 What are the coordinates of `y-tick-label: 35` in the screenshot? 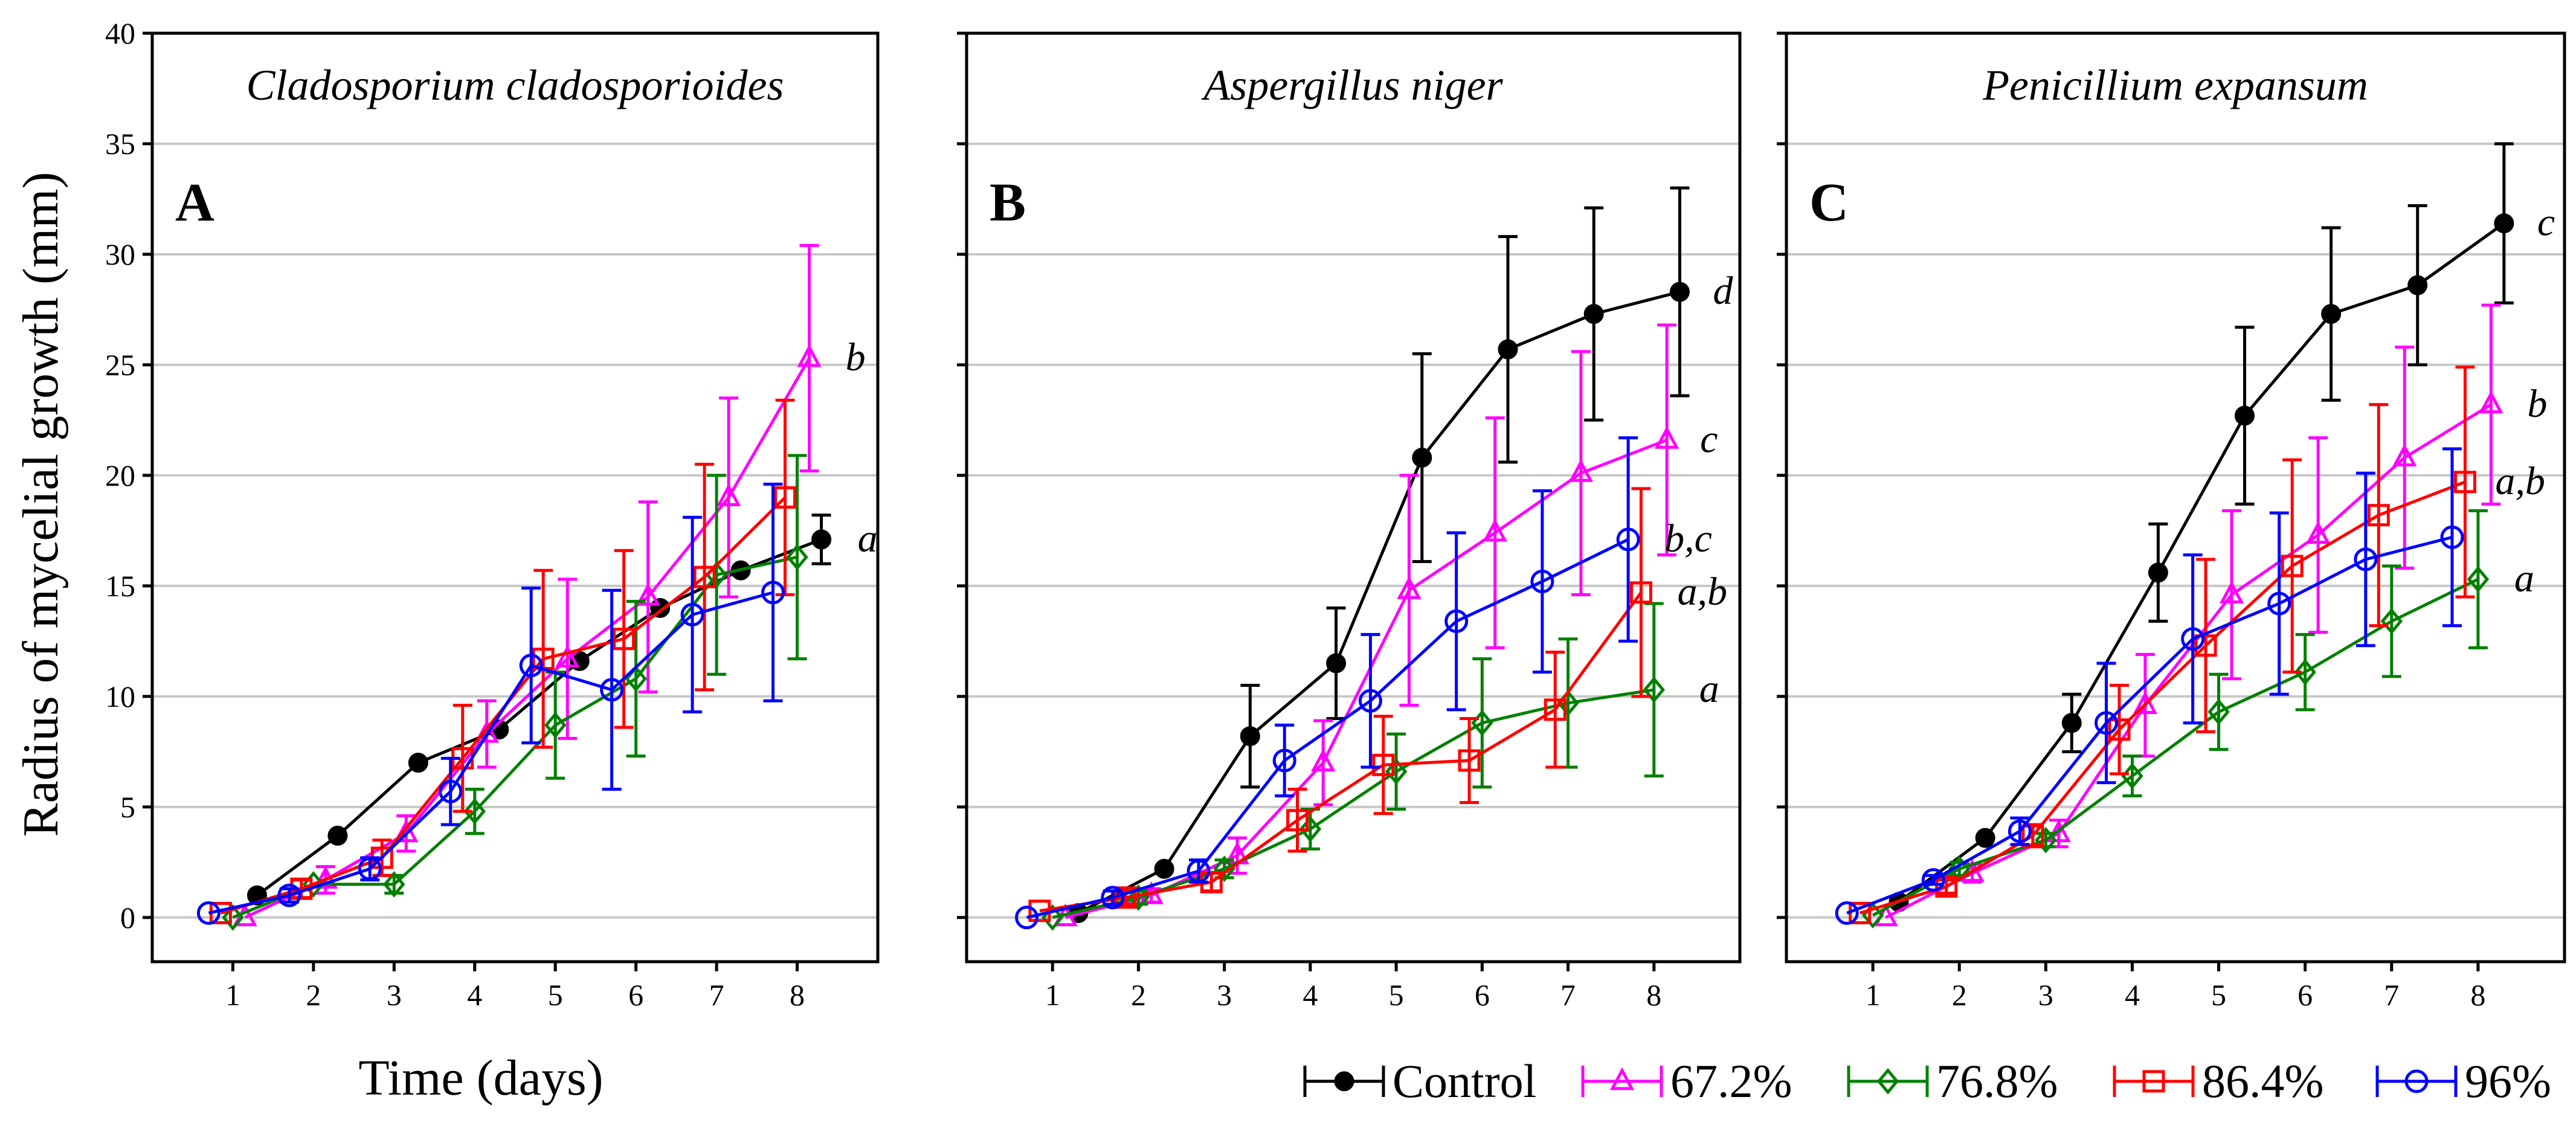 It's located at (120, 144).